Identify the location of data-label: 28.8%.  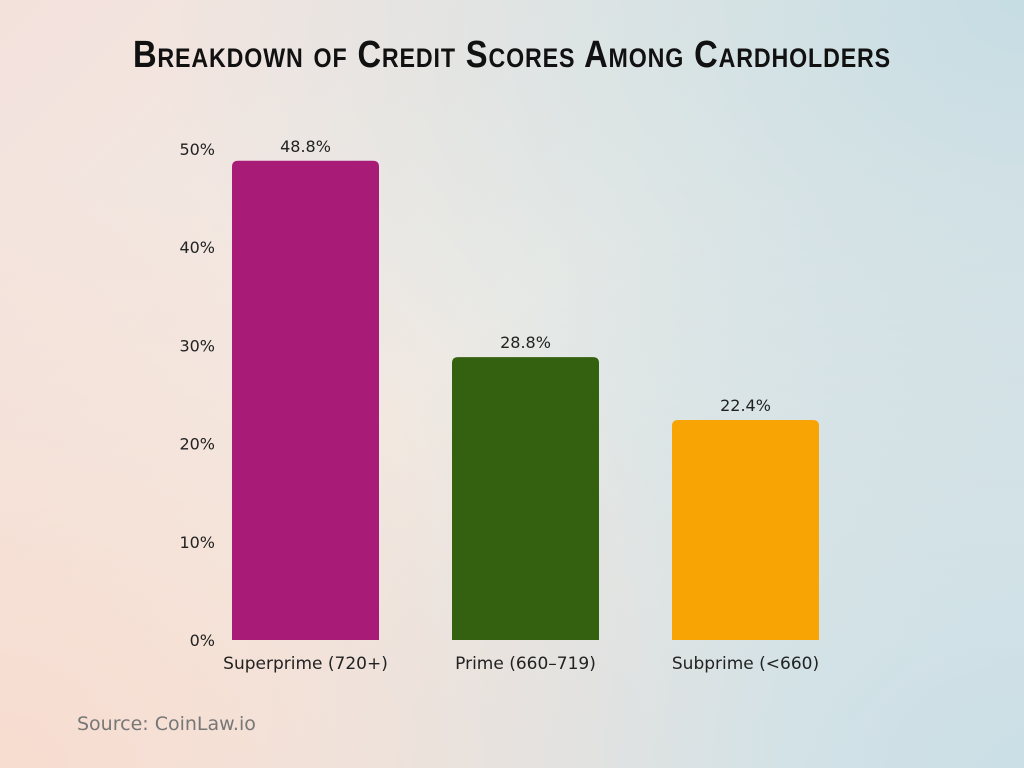
(525, 342).